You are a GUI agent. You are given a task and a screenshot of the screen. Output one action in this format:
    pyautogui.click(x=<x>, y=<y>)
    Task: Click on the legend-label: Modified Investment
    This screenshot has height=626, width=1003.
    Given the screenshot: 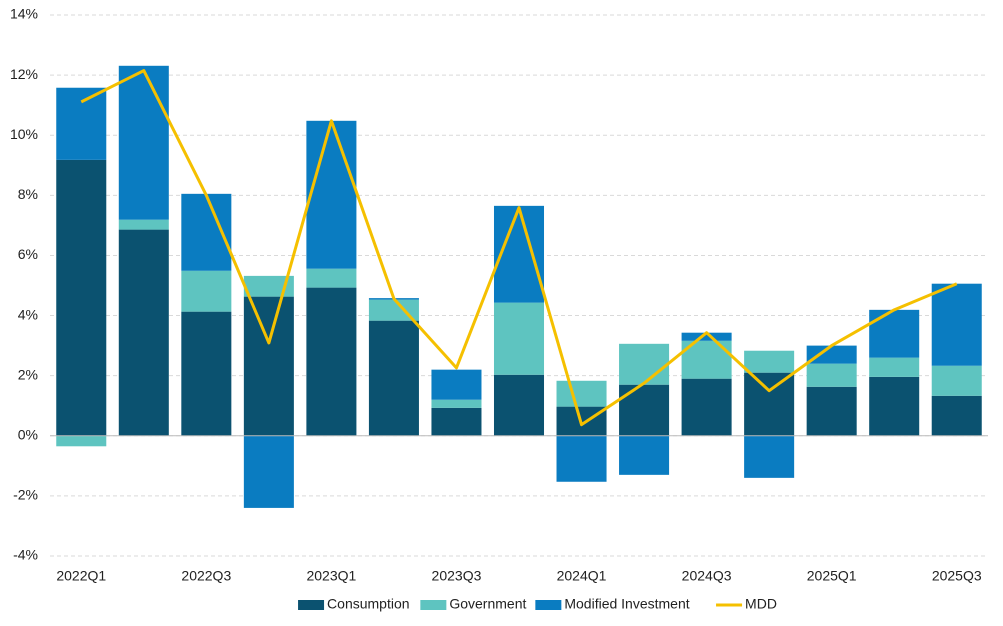 What is the action you would take?
    pyautogui.click(x=626, y=604)
    